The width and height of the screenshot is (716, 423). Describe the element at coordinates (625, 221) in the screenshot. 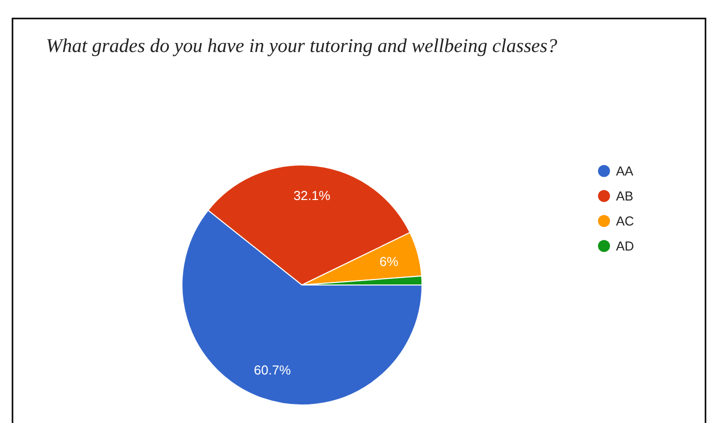

I see `legend-label: AC` at that location.